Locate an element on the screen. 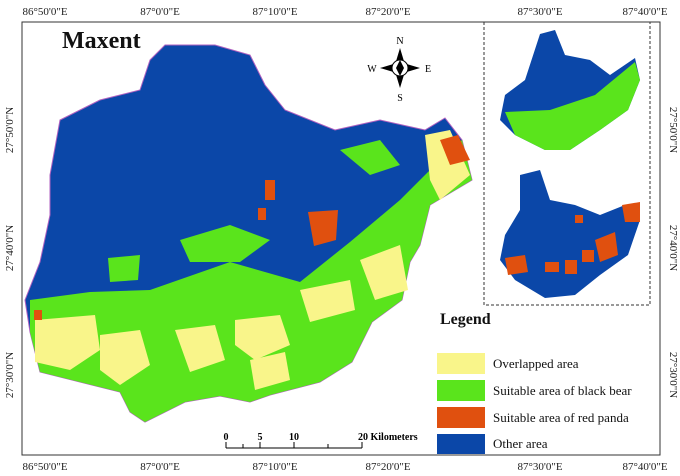  legend-label: Suitable area of black bear is located at coordinates (562, 390).